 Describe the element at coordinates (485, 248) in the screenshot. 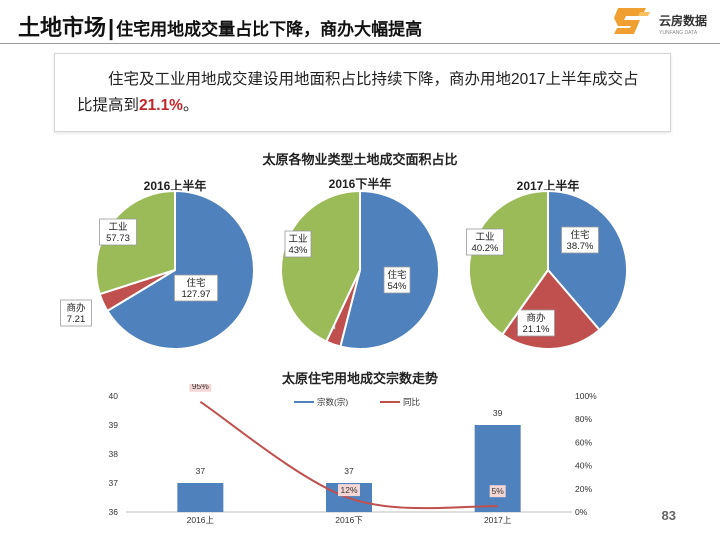

I see `slice-value-label: 40.2%` at that location.